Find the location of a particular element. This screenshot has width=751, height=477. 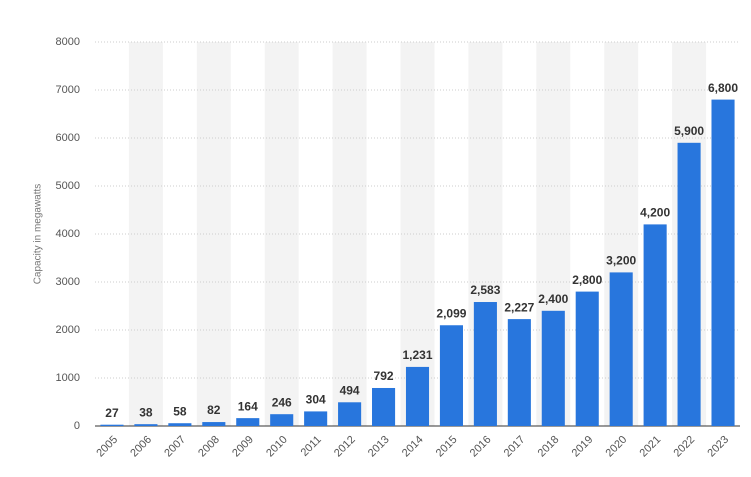

x-tick-label: 2012 is located at coordinates (345, 447).